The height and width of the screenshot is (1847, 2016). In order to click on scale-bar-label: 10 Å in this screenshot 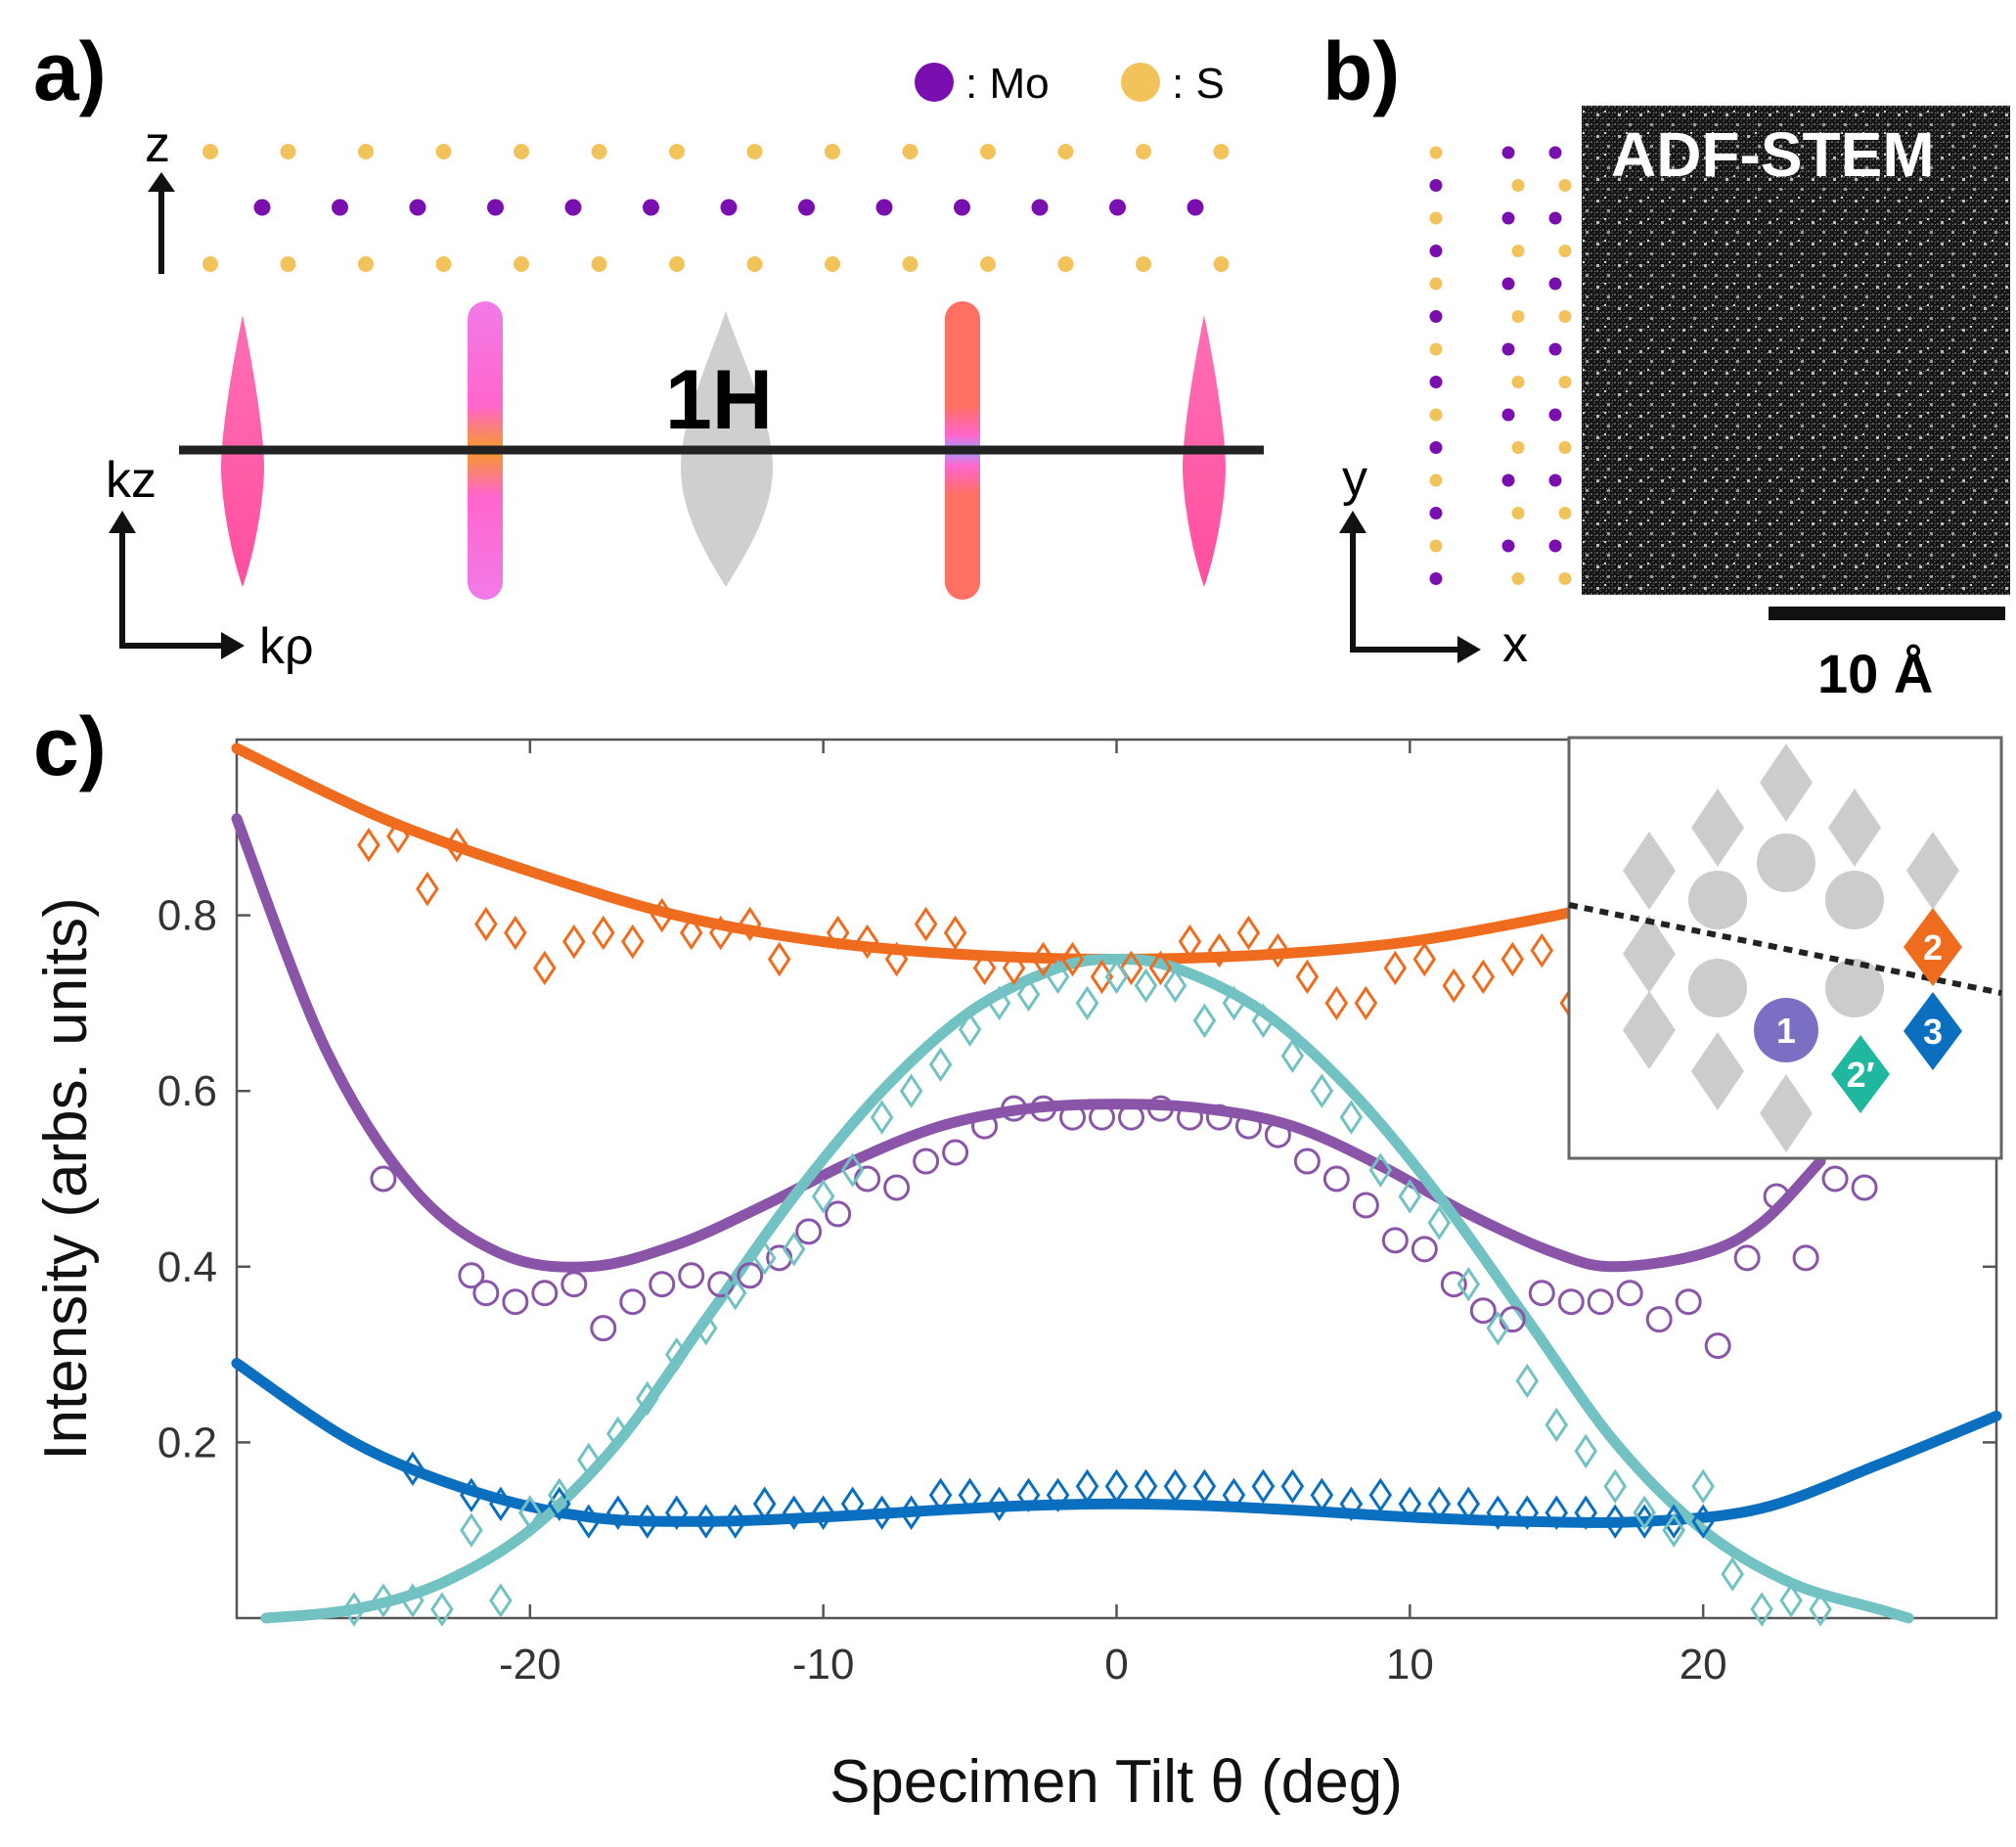, I will do `click(1875, 674)`.